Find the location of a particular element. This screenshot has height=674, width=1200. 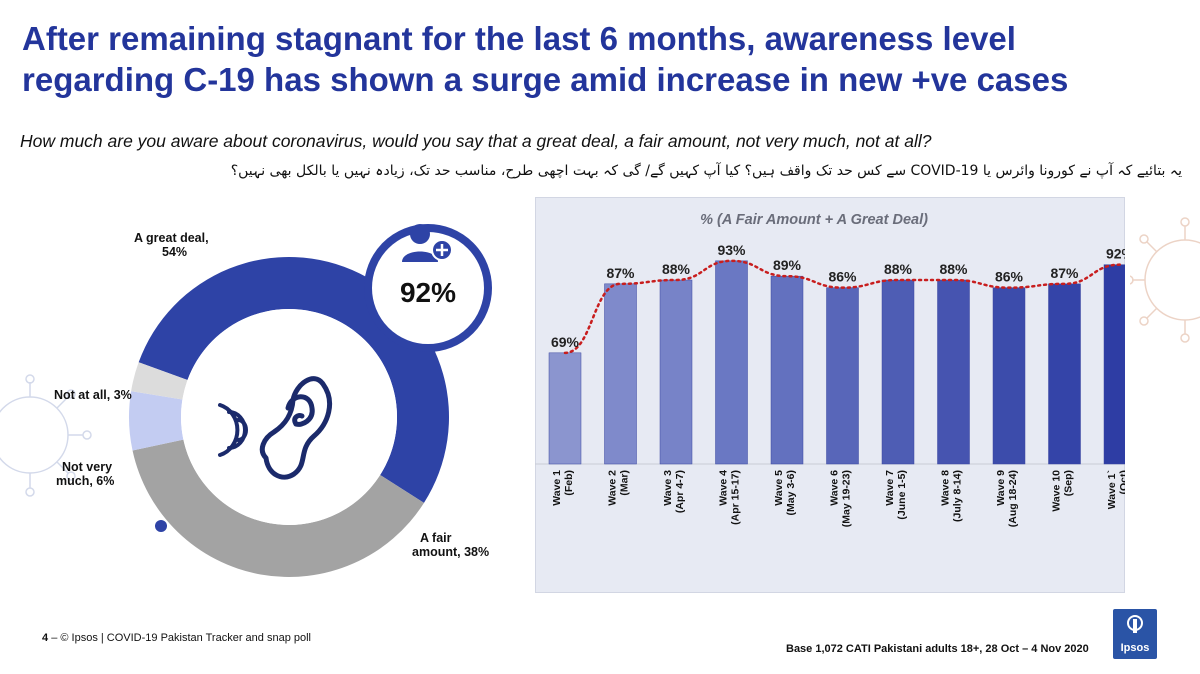

slice-not-very-much is located at coordinates (156, 421).